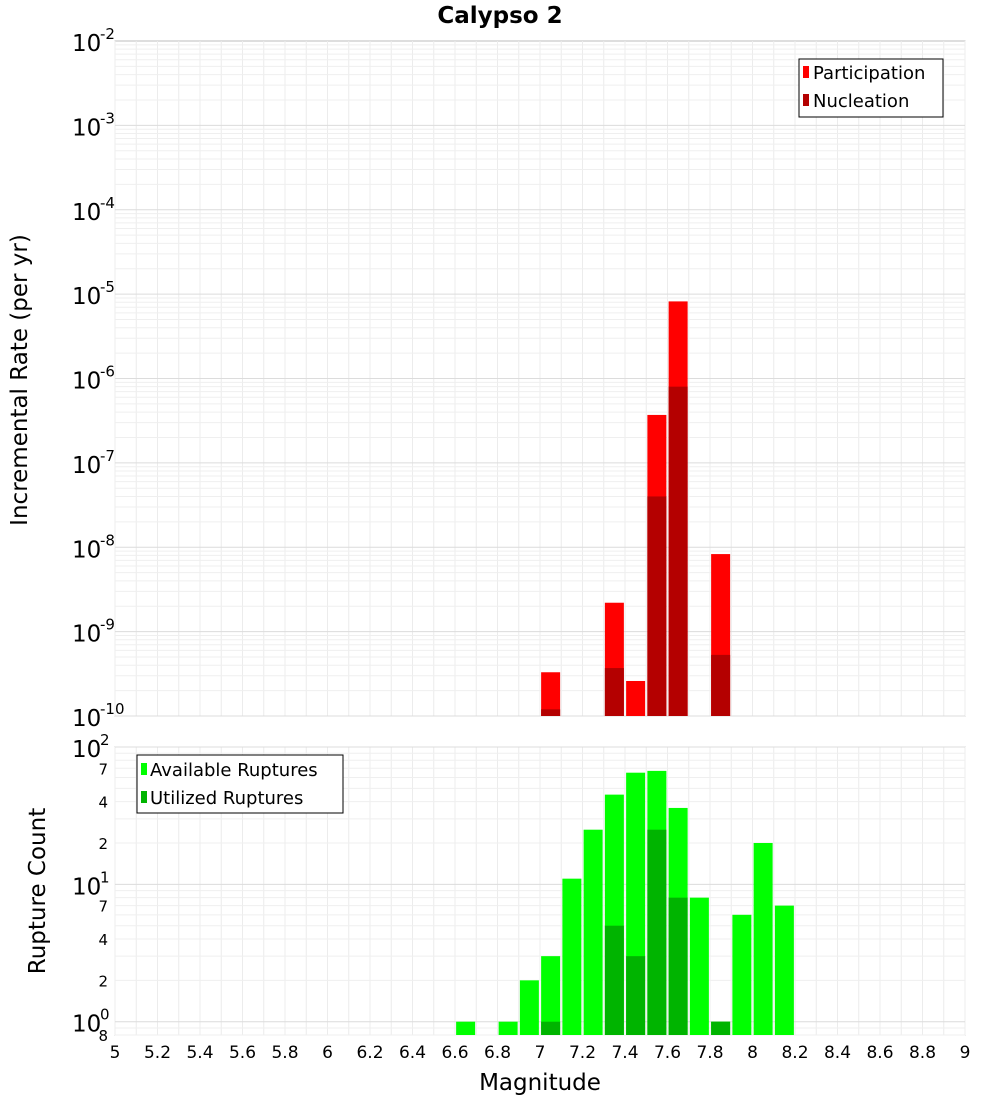 Image resolution: width=1000 pixels, height=1100 pixels. I want to click on x-tick-label: 8.8, so click(922, 1053).